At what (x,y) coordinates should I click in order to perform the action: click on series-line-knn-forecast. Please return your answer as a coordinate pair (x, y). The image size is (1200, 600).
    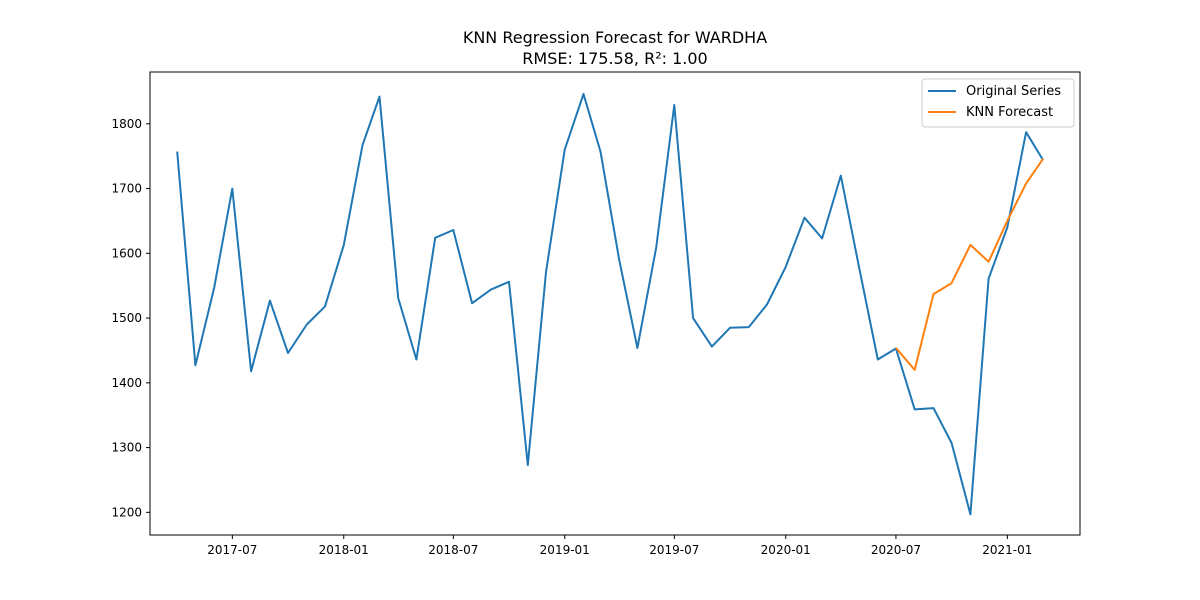
    Looking at the image, I should click on (969, 264).